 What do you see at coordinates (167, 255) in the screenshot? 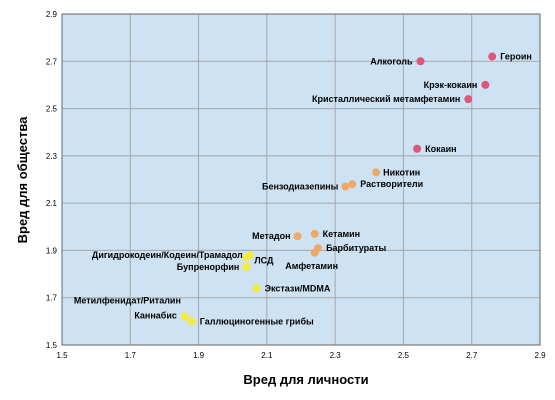
I see `point-label: Дигидрокодеин/Кодеин/Трамадол` at bounding box center [167, 255].